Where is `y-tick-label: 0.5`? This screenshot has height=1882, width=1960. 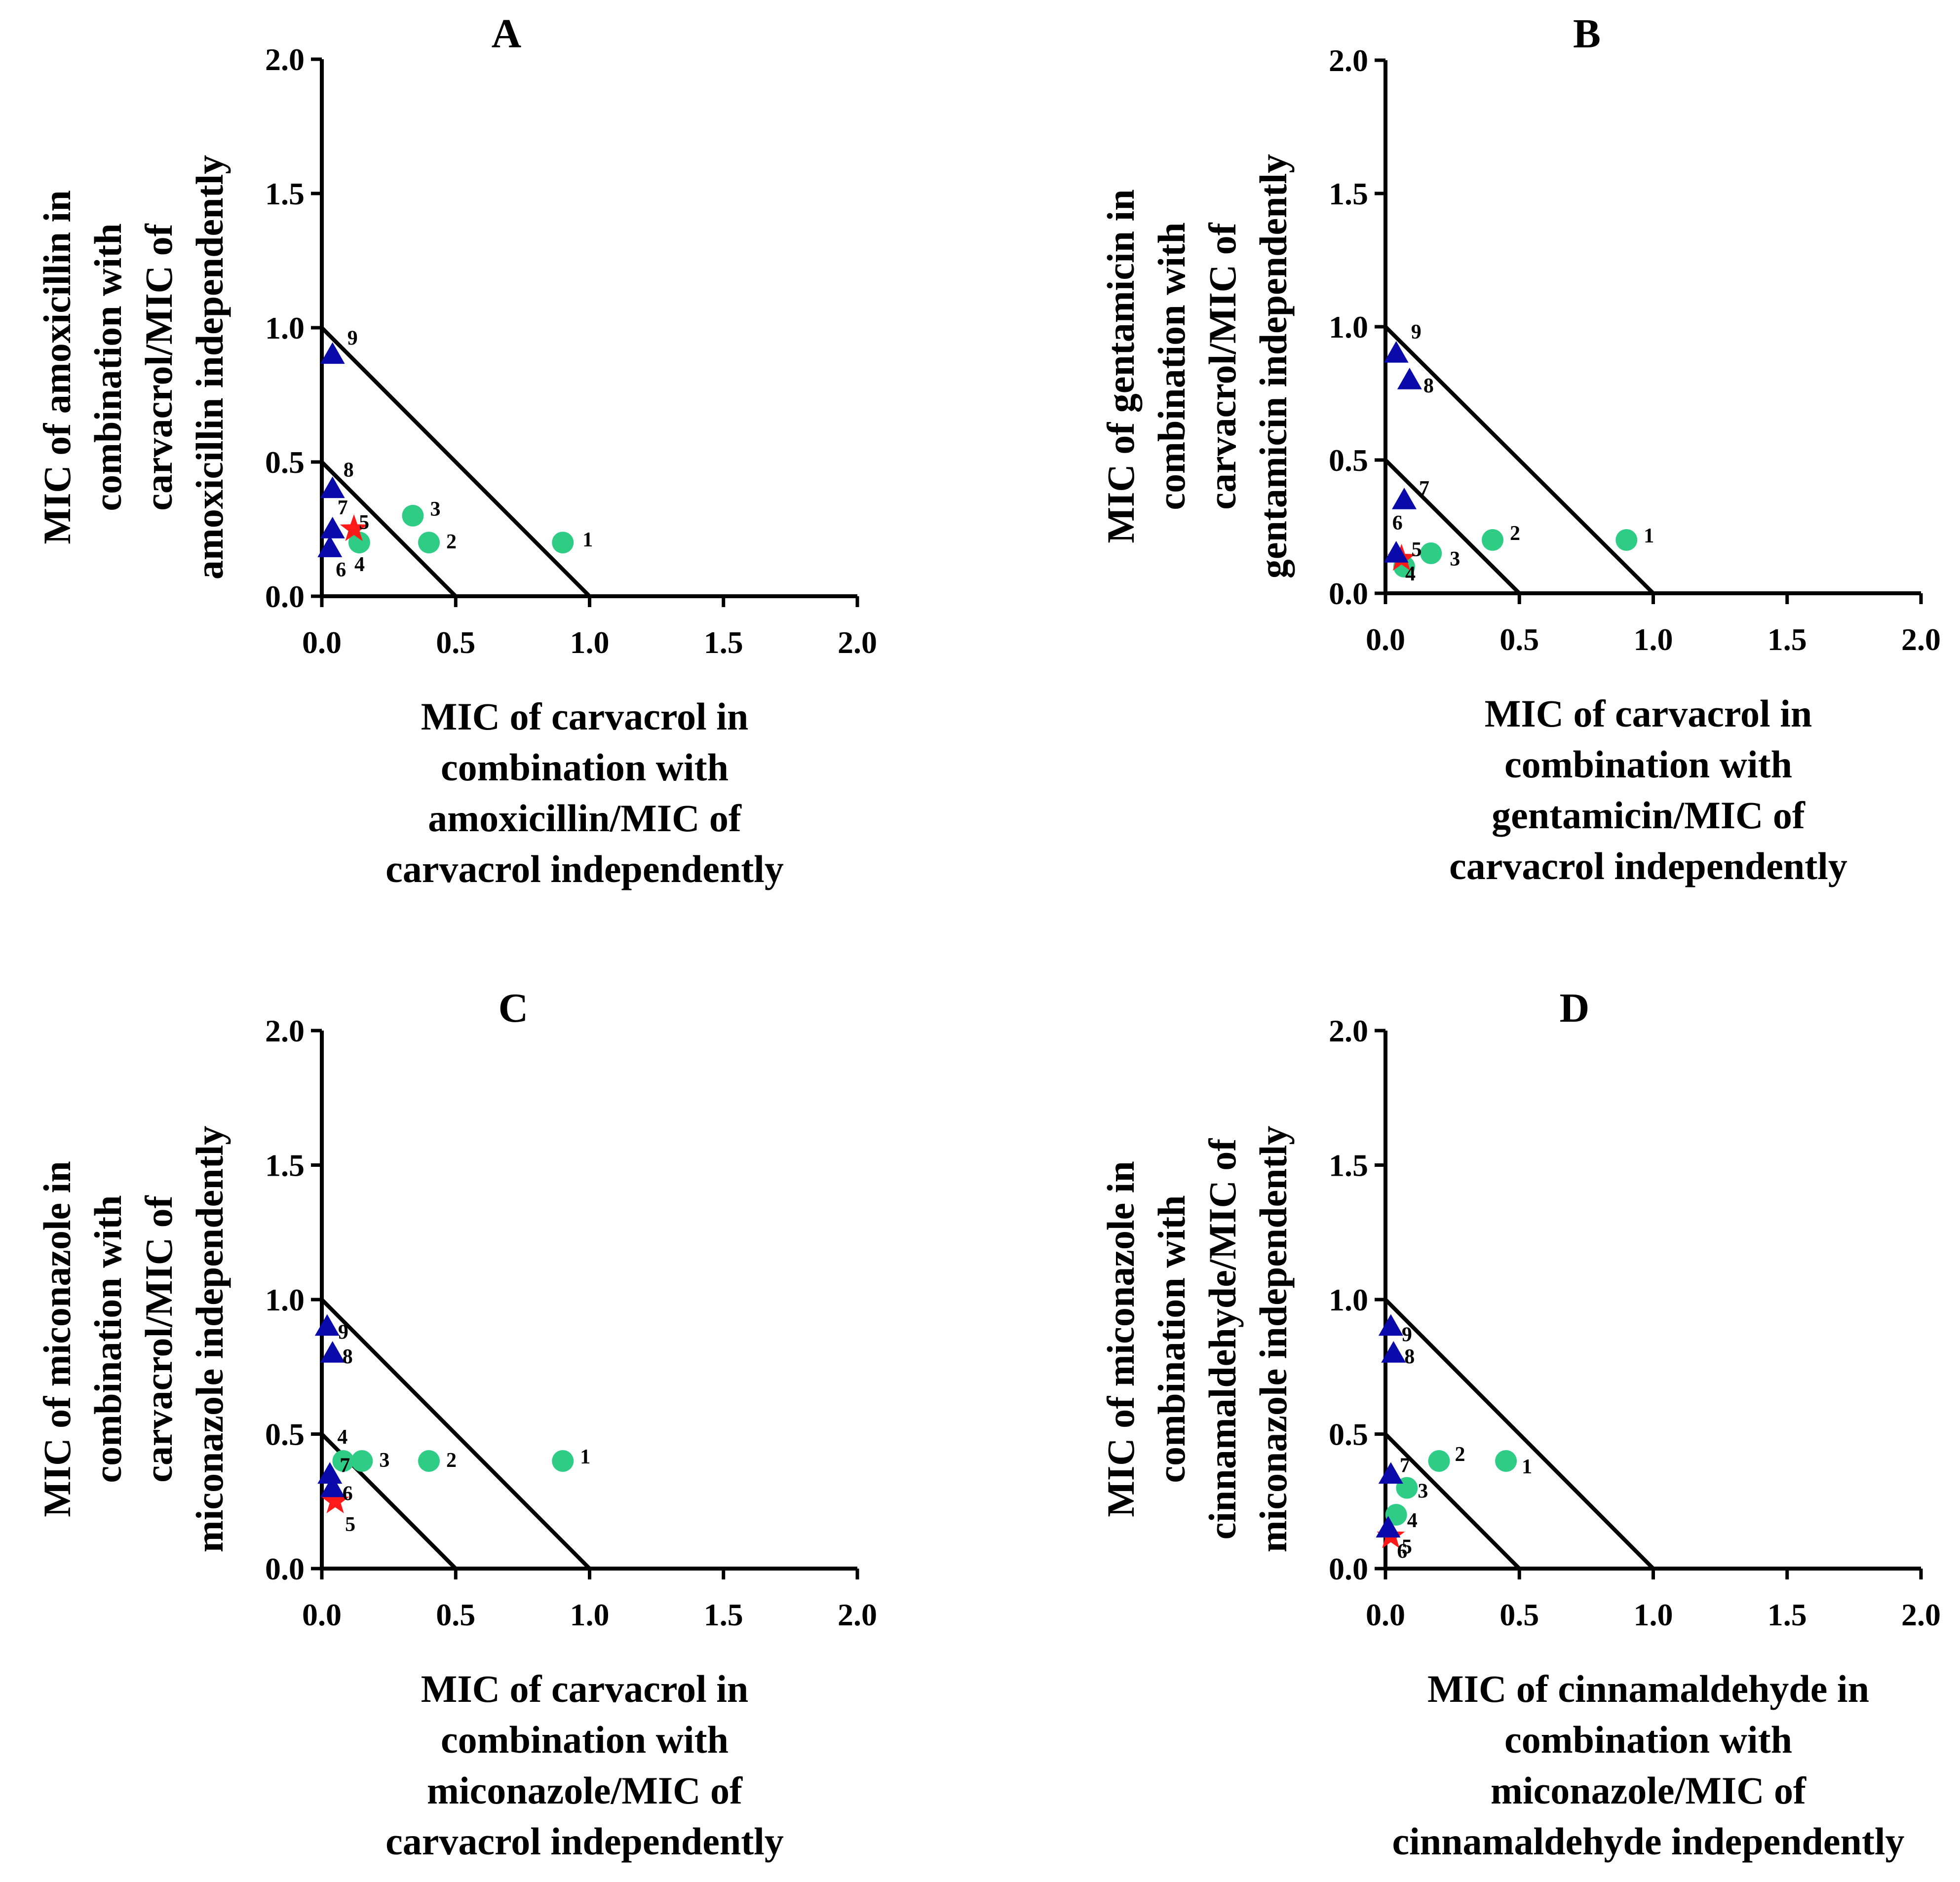
y-tick-label: 0.5 is located at coordinates (1348, 1434).